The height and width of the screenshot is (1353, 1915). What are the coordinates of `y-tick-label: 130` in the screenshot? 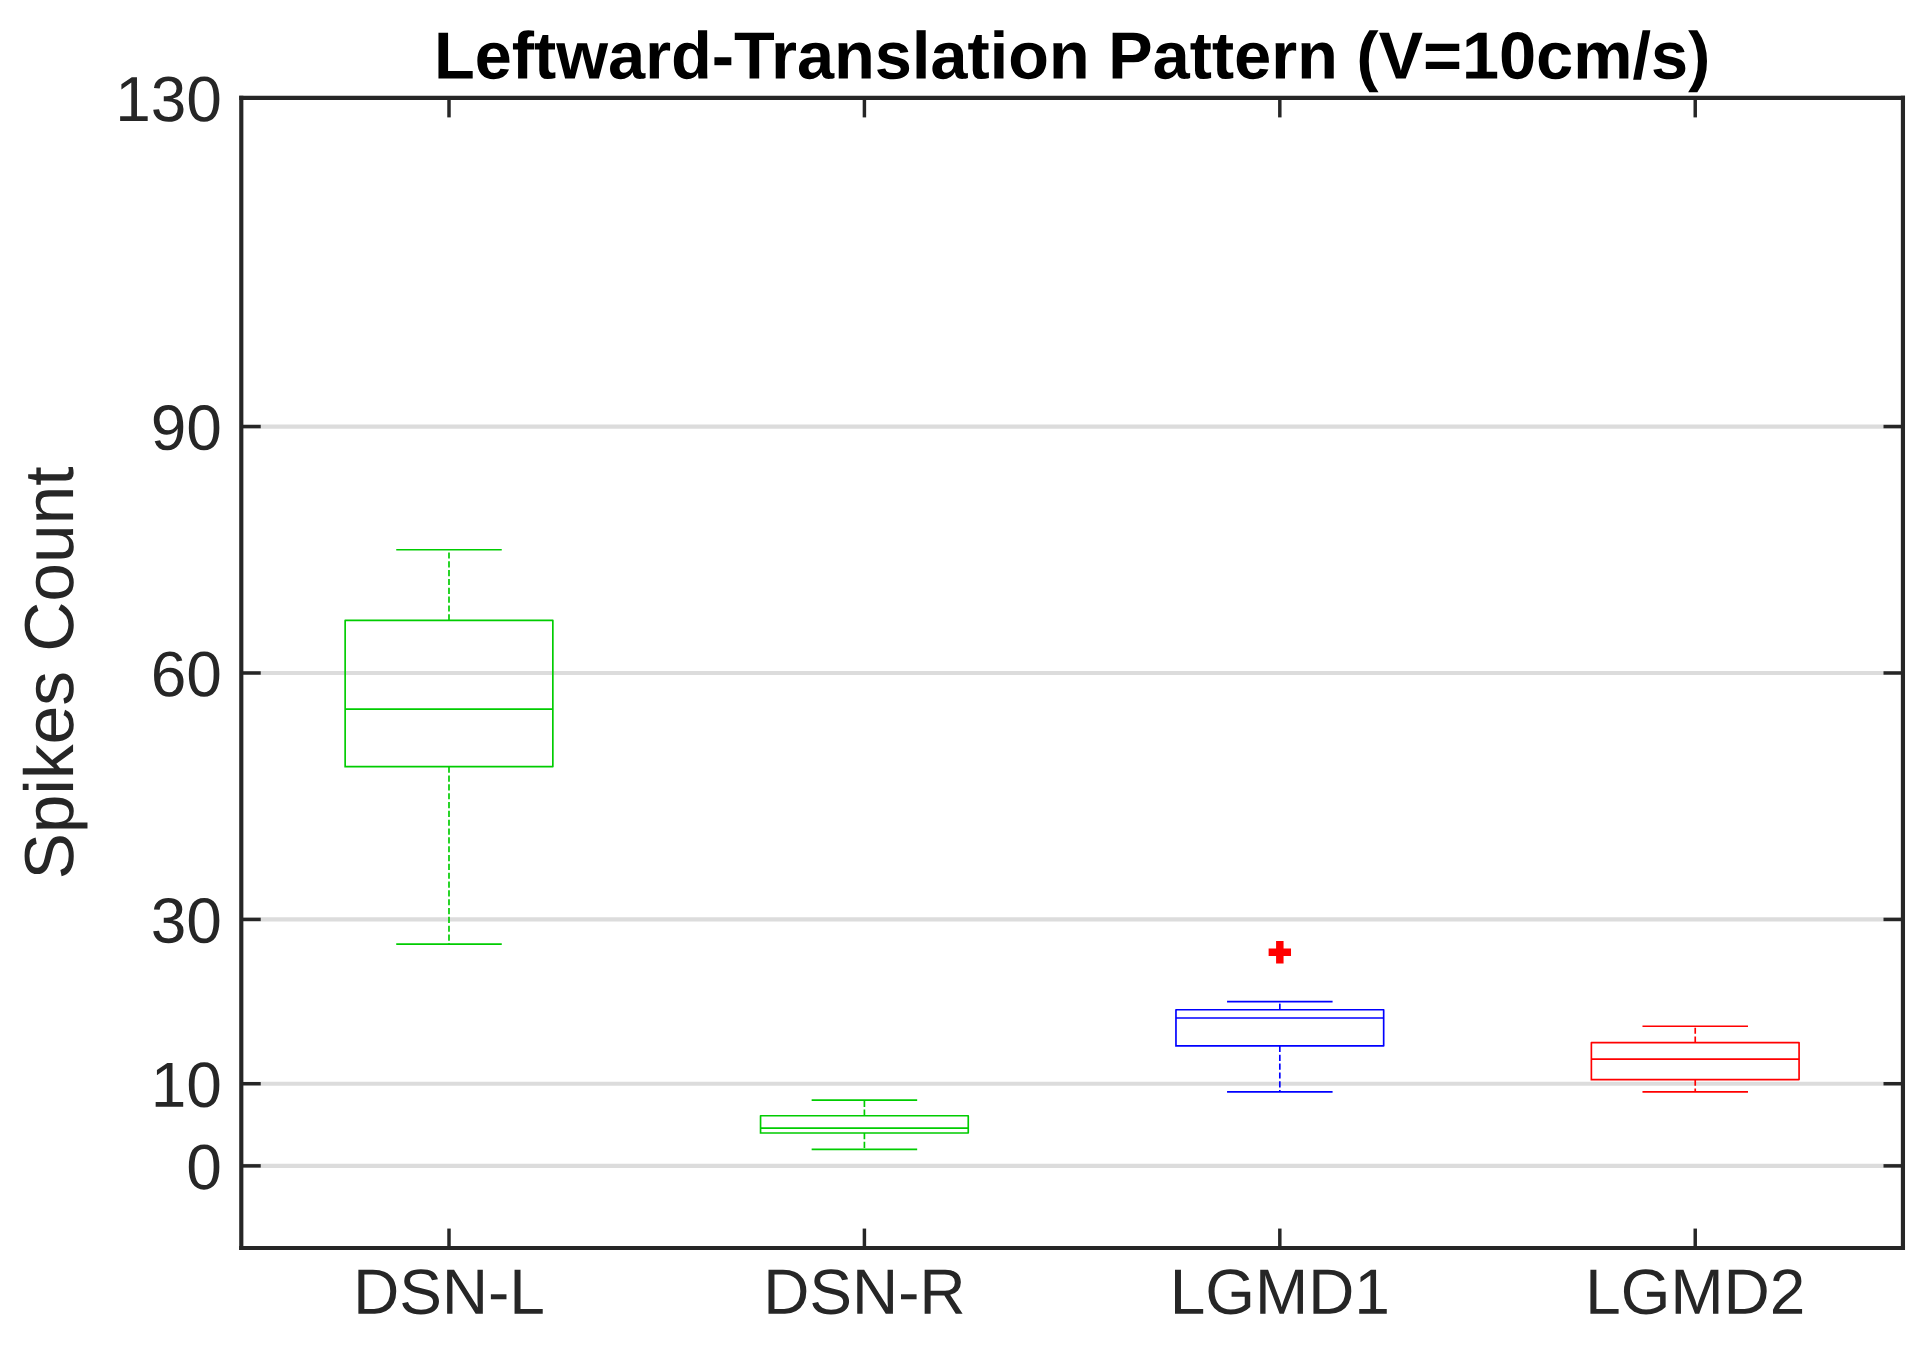 It's located at (170, 99).